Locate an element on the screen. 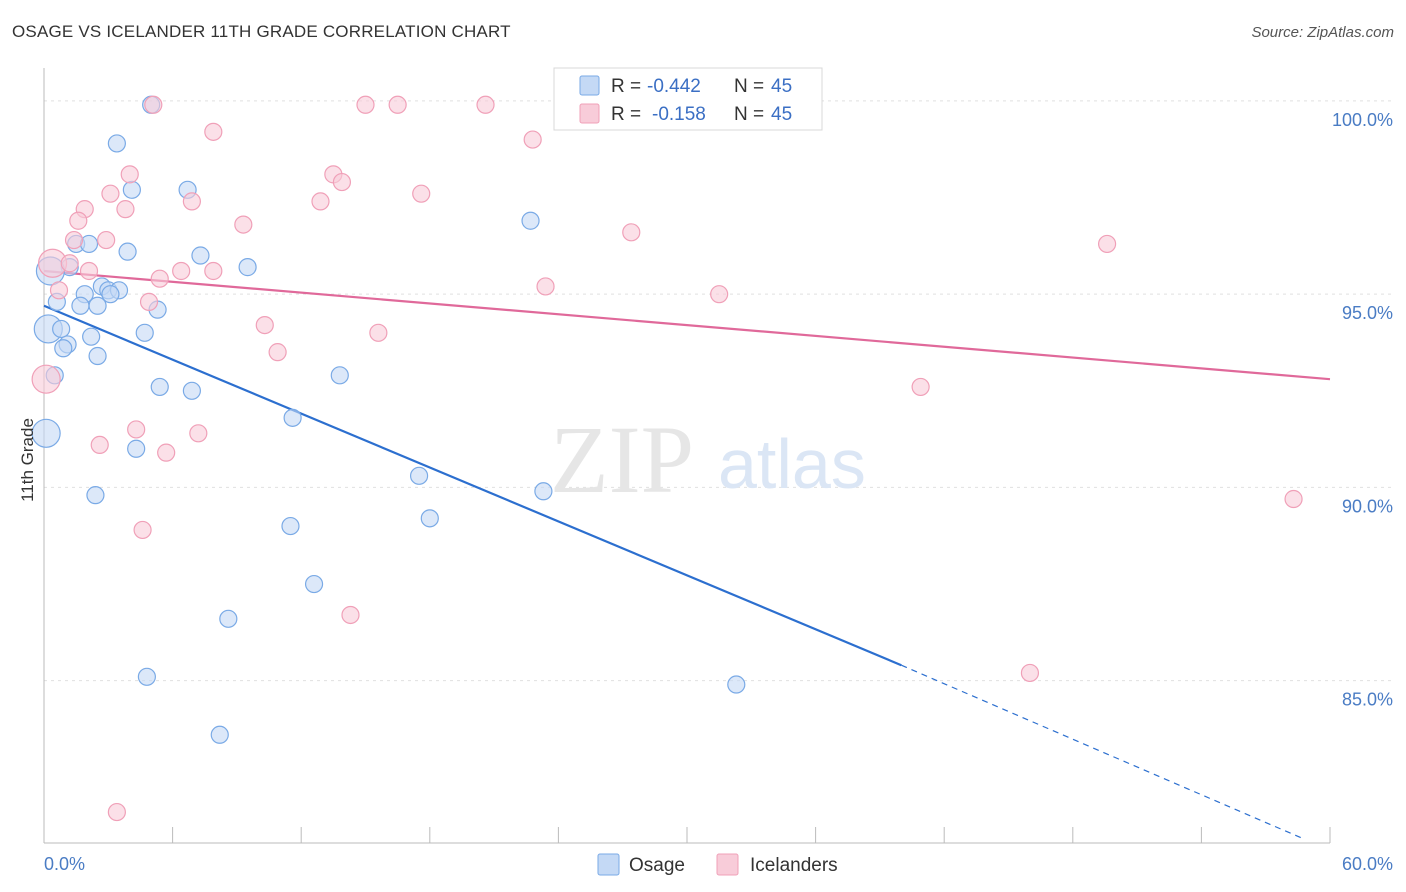 Image resolution: width=1406 pixels, height=892 pixels. stats-n-label-icelanders: N = is located at coordinates (749, 114).